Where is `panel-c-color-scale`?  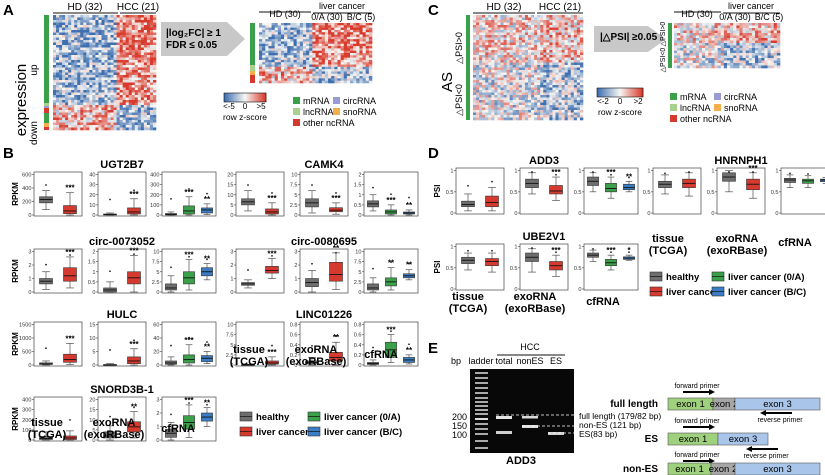
panel-c-color-scale is located at coordinates (620, 92).